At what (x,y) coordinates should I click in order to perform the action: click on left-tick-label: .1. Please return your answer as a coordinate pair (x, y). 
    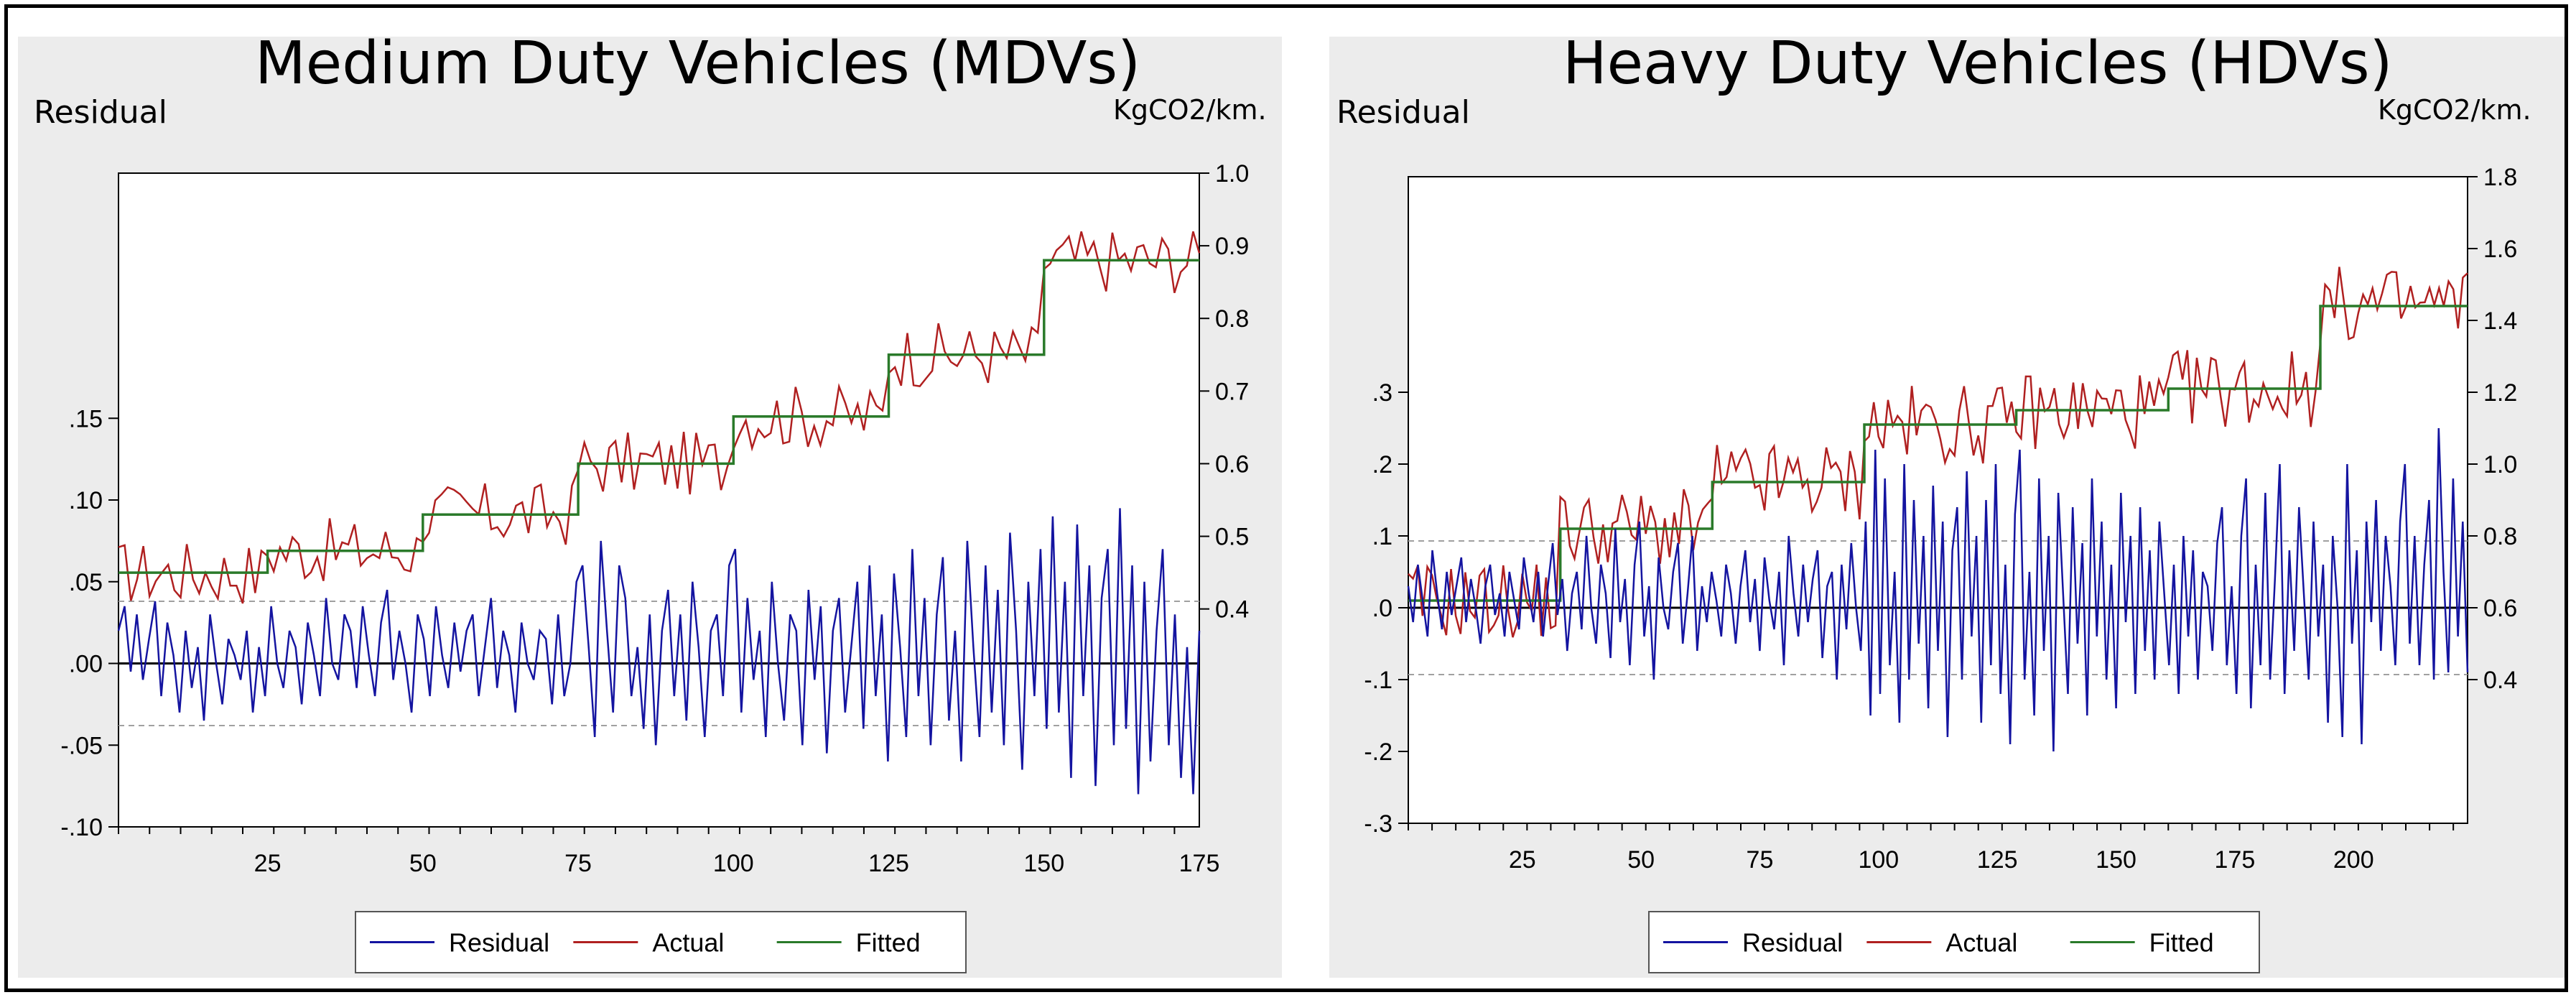
    Looking at the image, I should click on (1382, 536).